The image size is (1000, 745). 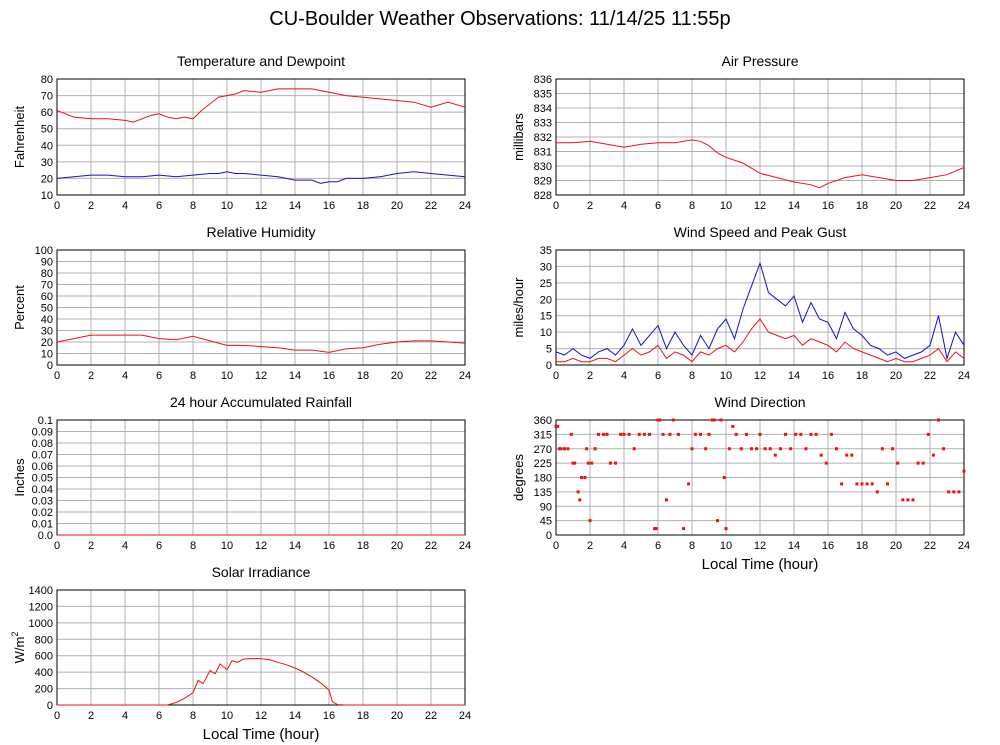 I want to click on winddir-xtick-label: 14, so click(x=794, y=546).